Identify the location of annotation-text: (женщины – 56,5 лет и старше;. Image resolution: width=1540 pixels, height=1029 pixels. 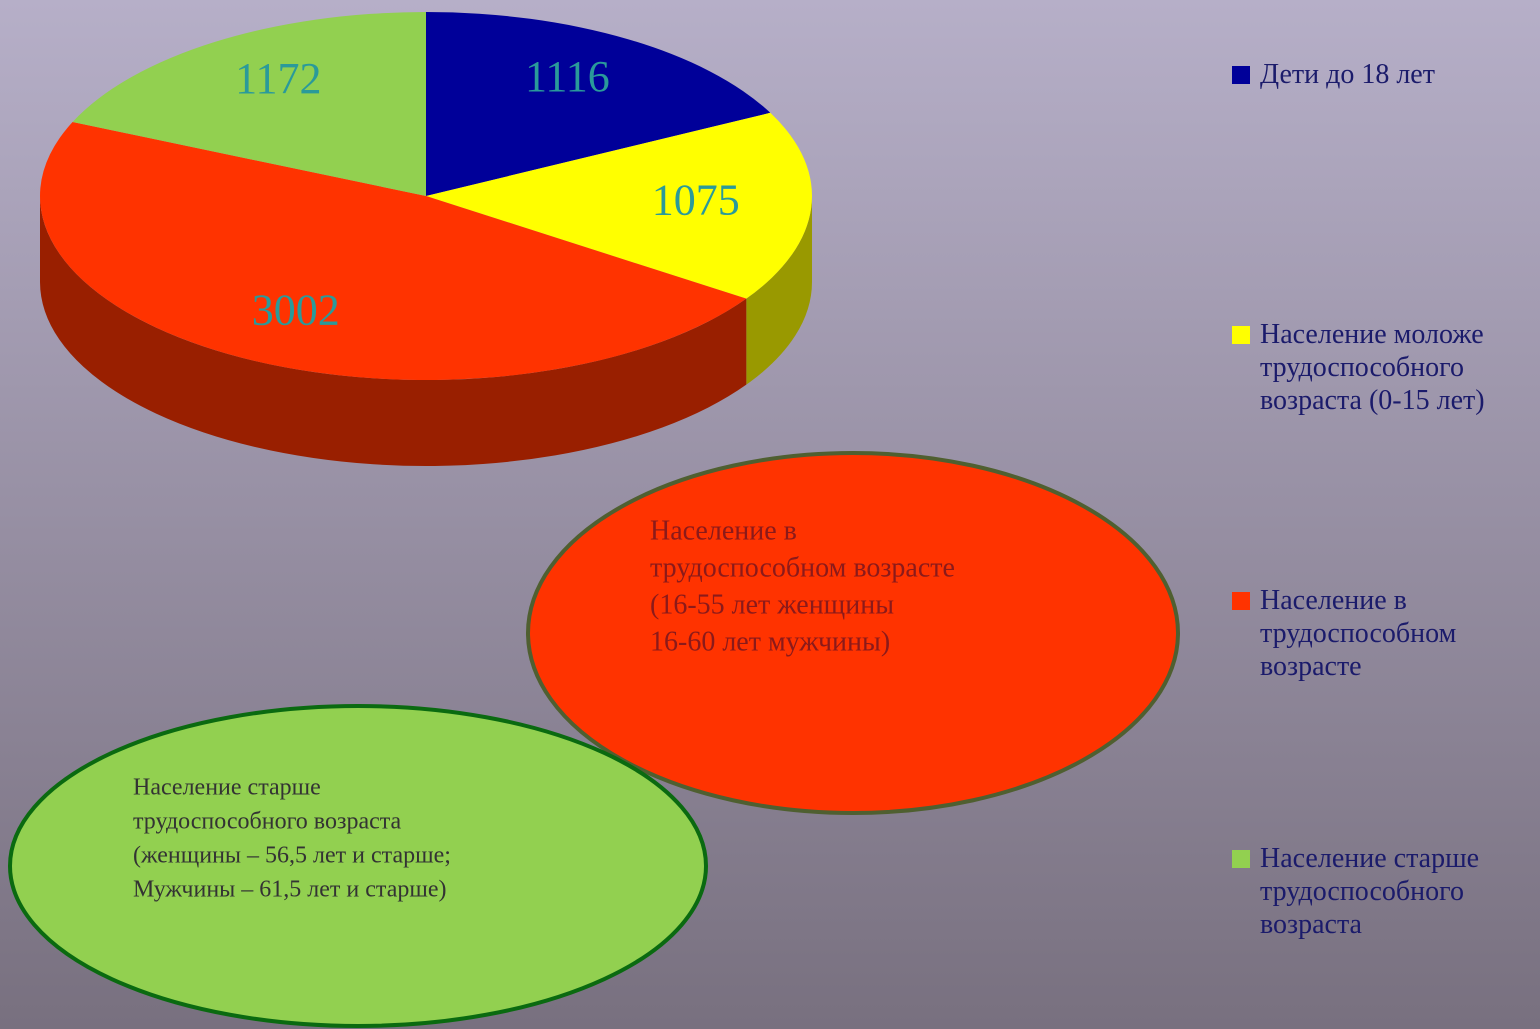
(292, 856).